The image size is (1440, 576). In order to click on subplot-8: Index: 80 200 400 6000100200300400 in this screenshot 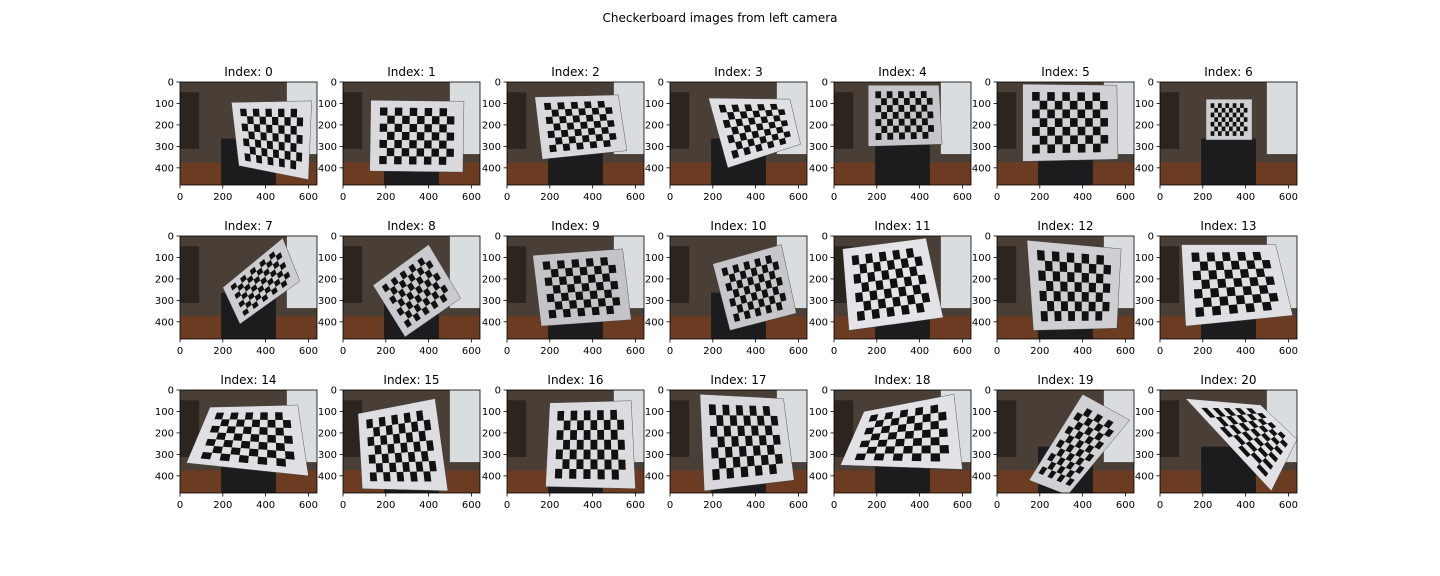, I will do `click(399, 288)`.